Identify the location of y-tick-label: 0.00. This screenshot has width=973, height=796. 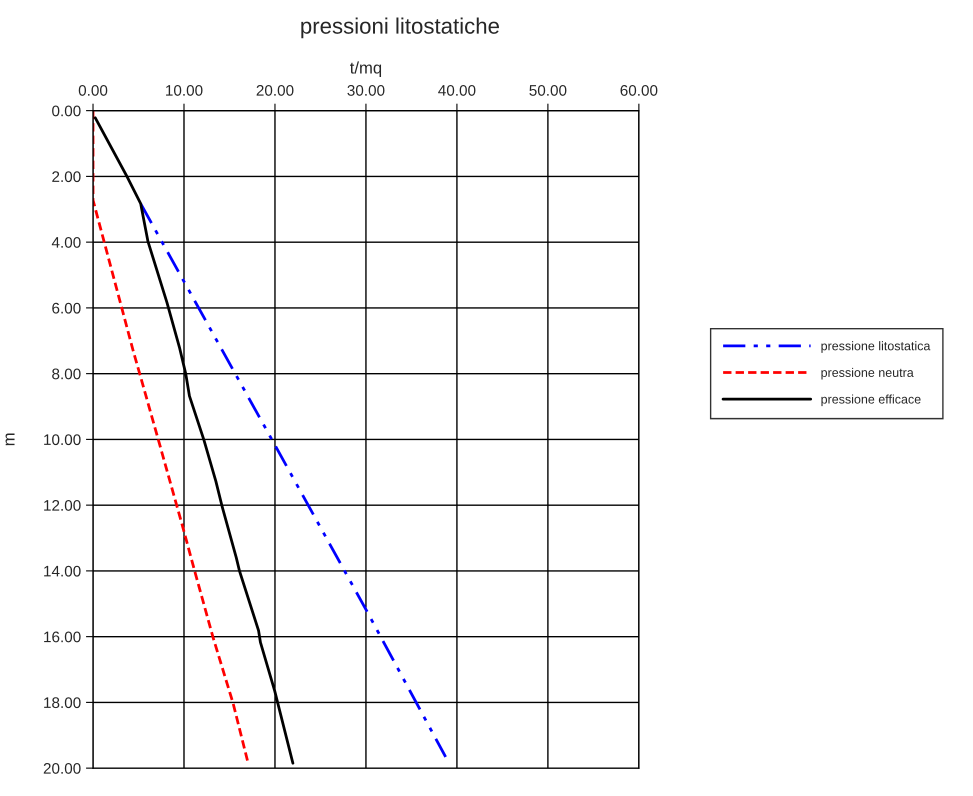
(66, 111).